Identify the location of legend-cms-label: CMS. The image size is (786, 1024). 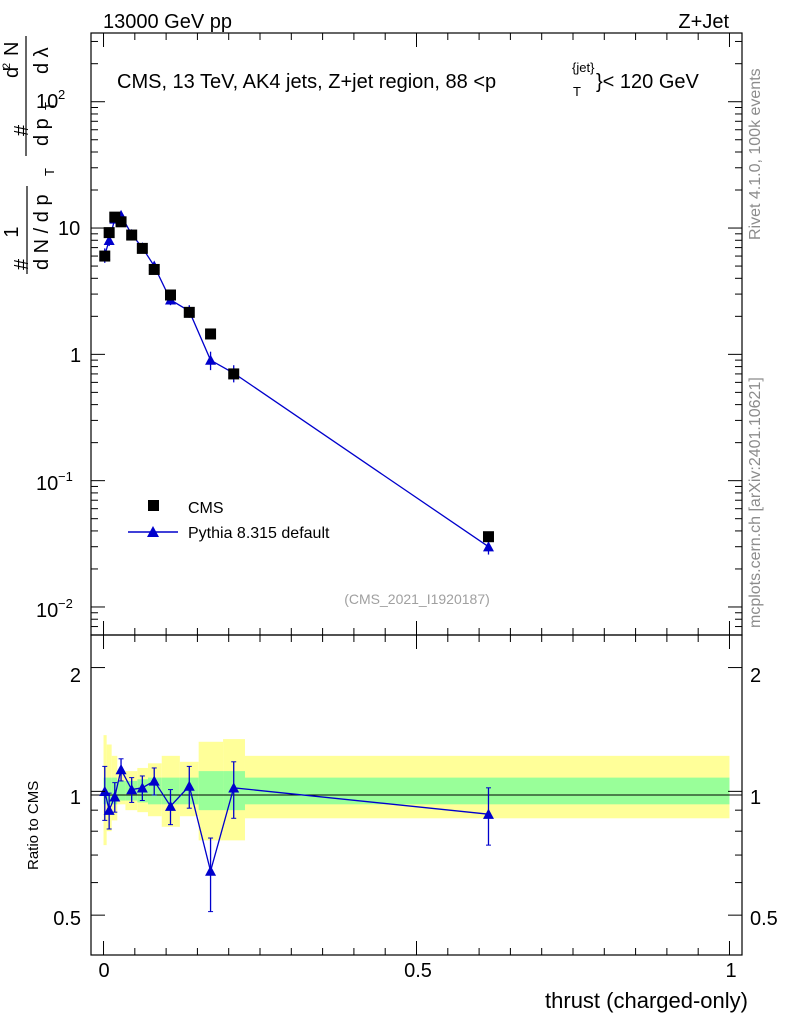
(206, 508).